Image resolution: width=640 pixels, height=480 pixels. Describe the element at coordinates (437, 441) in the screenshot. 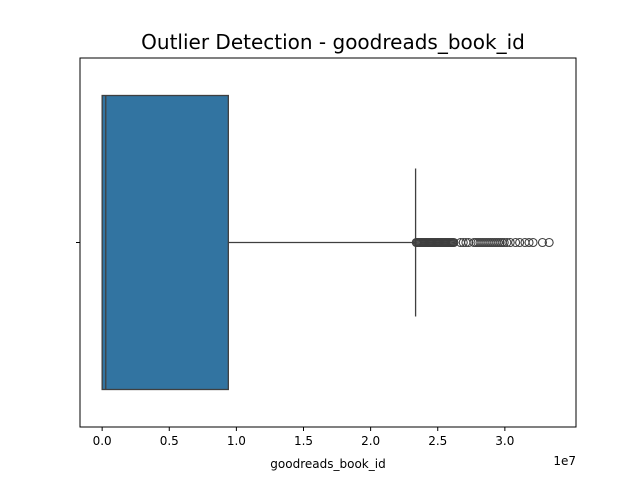

I see `x-tick-label: 2.5` at that location.